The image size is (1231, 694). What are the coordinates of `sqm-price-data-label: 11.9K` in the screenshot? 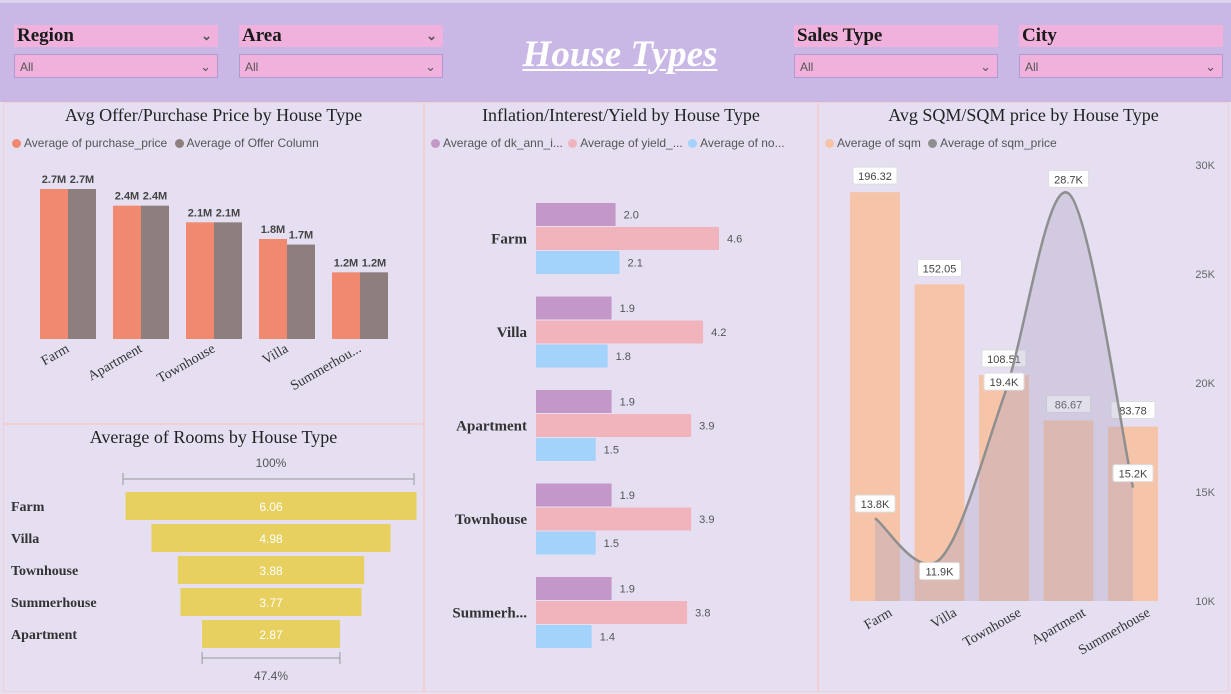 It's located at (940, 573).